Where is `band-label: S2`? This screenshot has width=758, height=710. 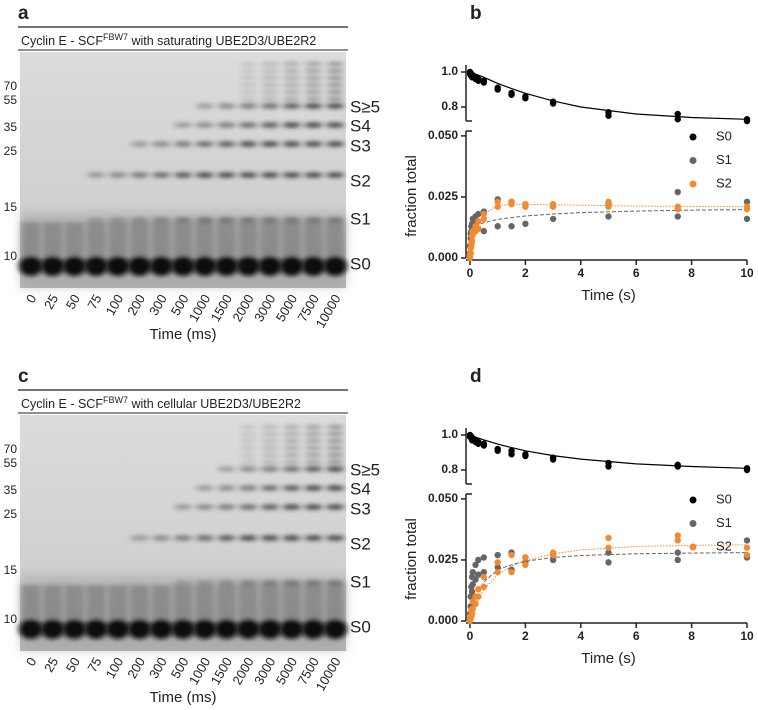 band-label: S2 is located at coordinates (360, 180).